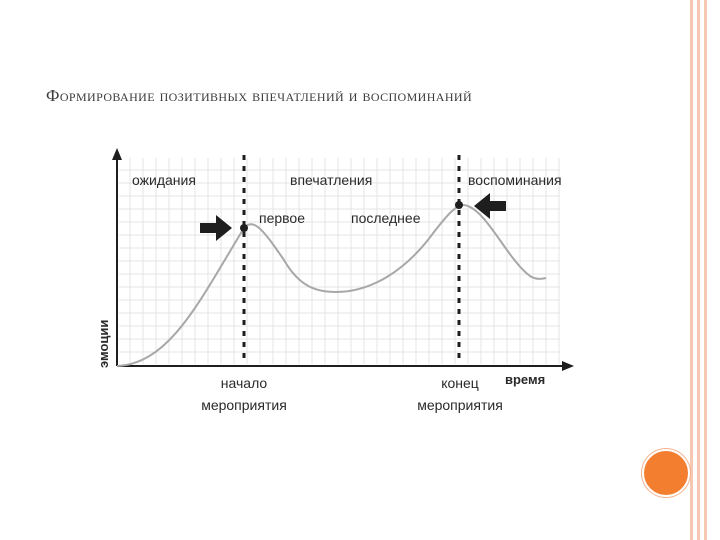  What do you see at coordinates (459, 205) in the screenshot?
I see `last-impression-point` at bounding box center [459, 205].